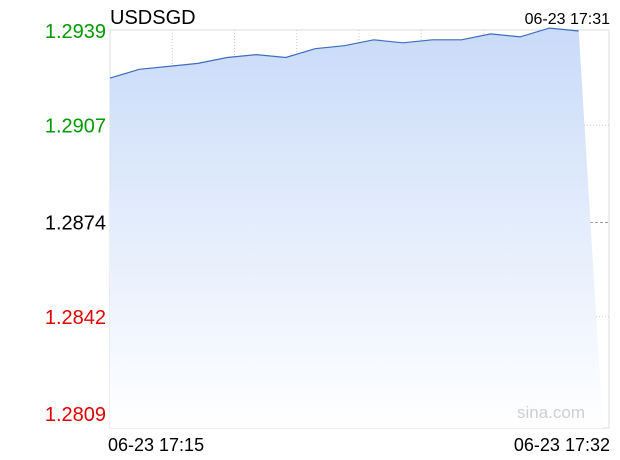 The width and height of the screenshot is (620, 460). Describe the element at coordinates (344, 53) in the screenshot. I see `price-line` at that location.